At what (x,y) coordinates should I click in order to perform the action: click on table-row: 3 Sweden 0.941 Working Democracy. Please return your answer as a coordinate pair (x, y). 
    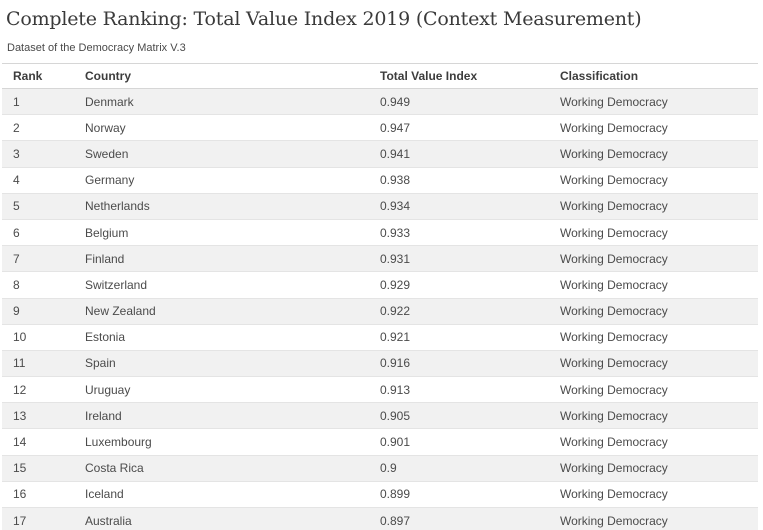
    Looking at the image, I should click on (380, 154).